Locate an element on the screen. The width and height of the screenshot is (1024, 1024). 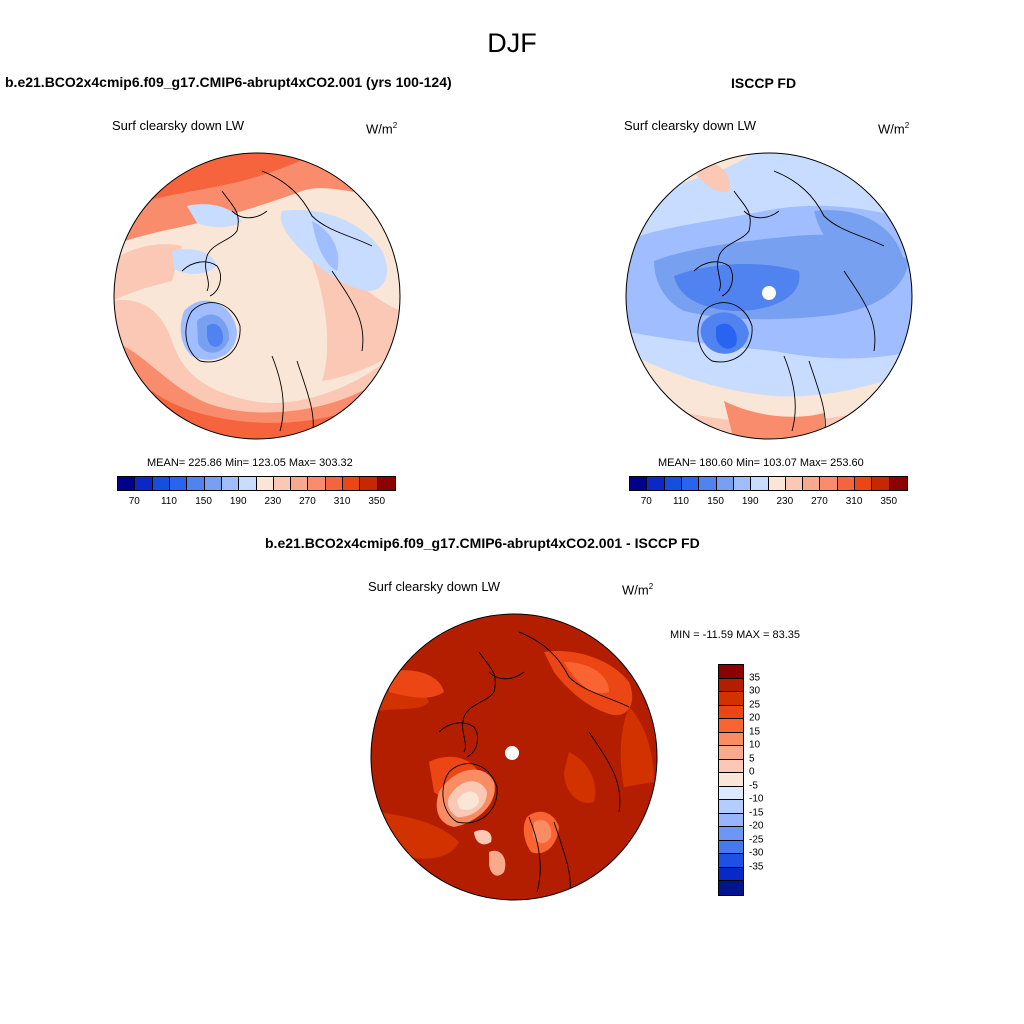
diff-colorbar-tick-label: -30 is located at coordinates (756, 853).